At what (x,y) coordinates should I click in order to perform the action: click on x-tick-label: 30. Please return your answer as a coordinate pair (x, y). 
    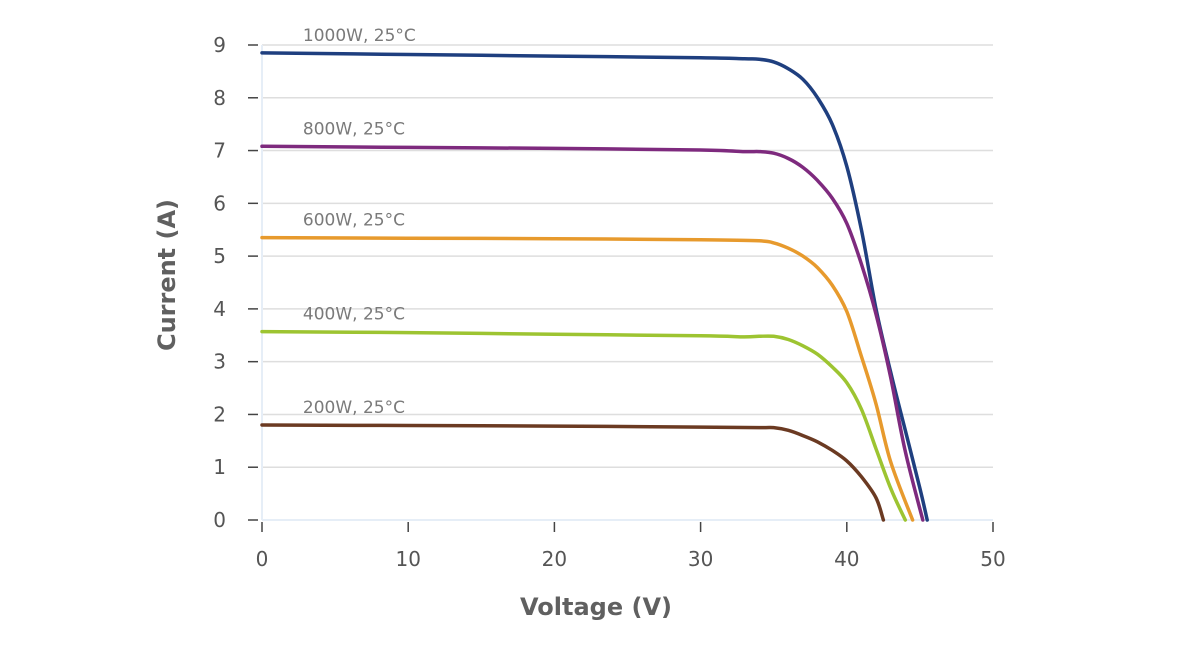
    Looking at the image, I should click on (700, 559).